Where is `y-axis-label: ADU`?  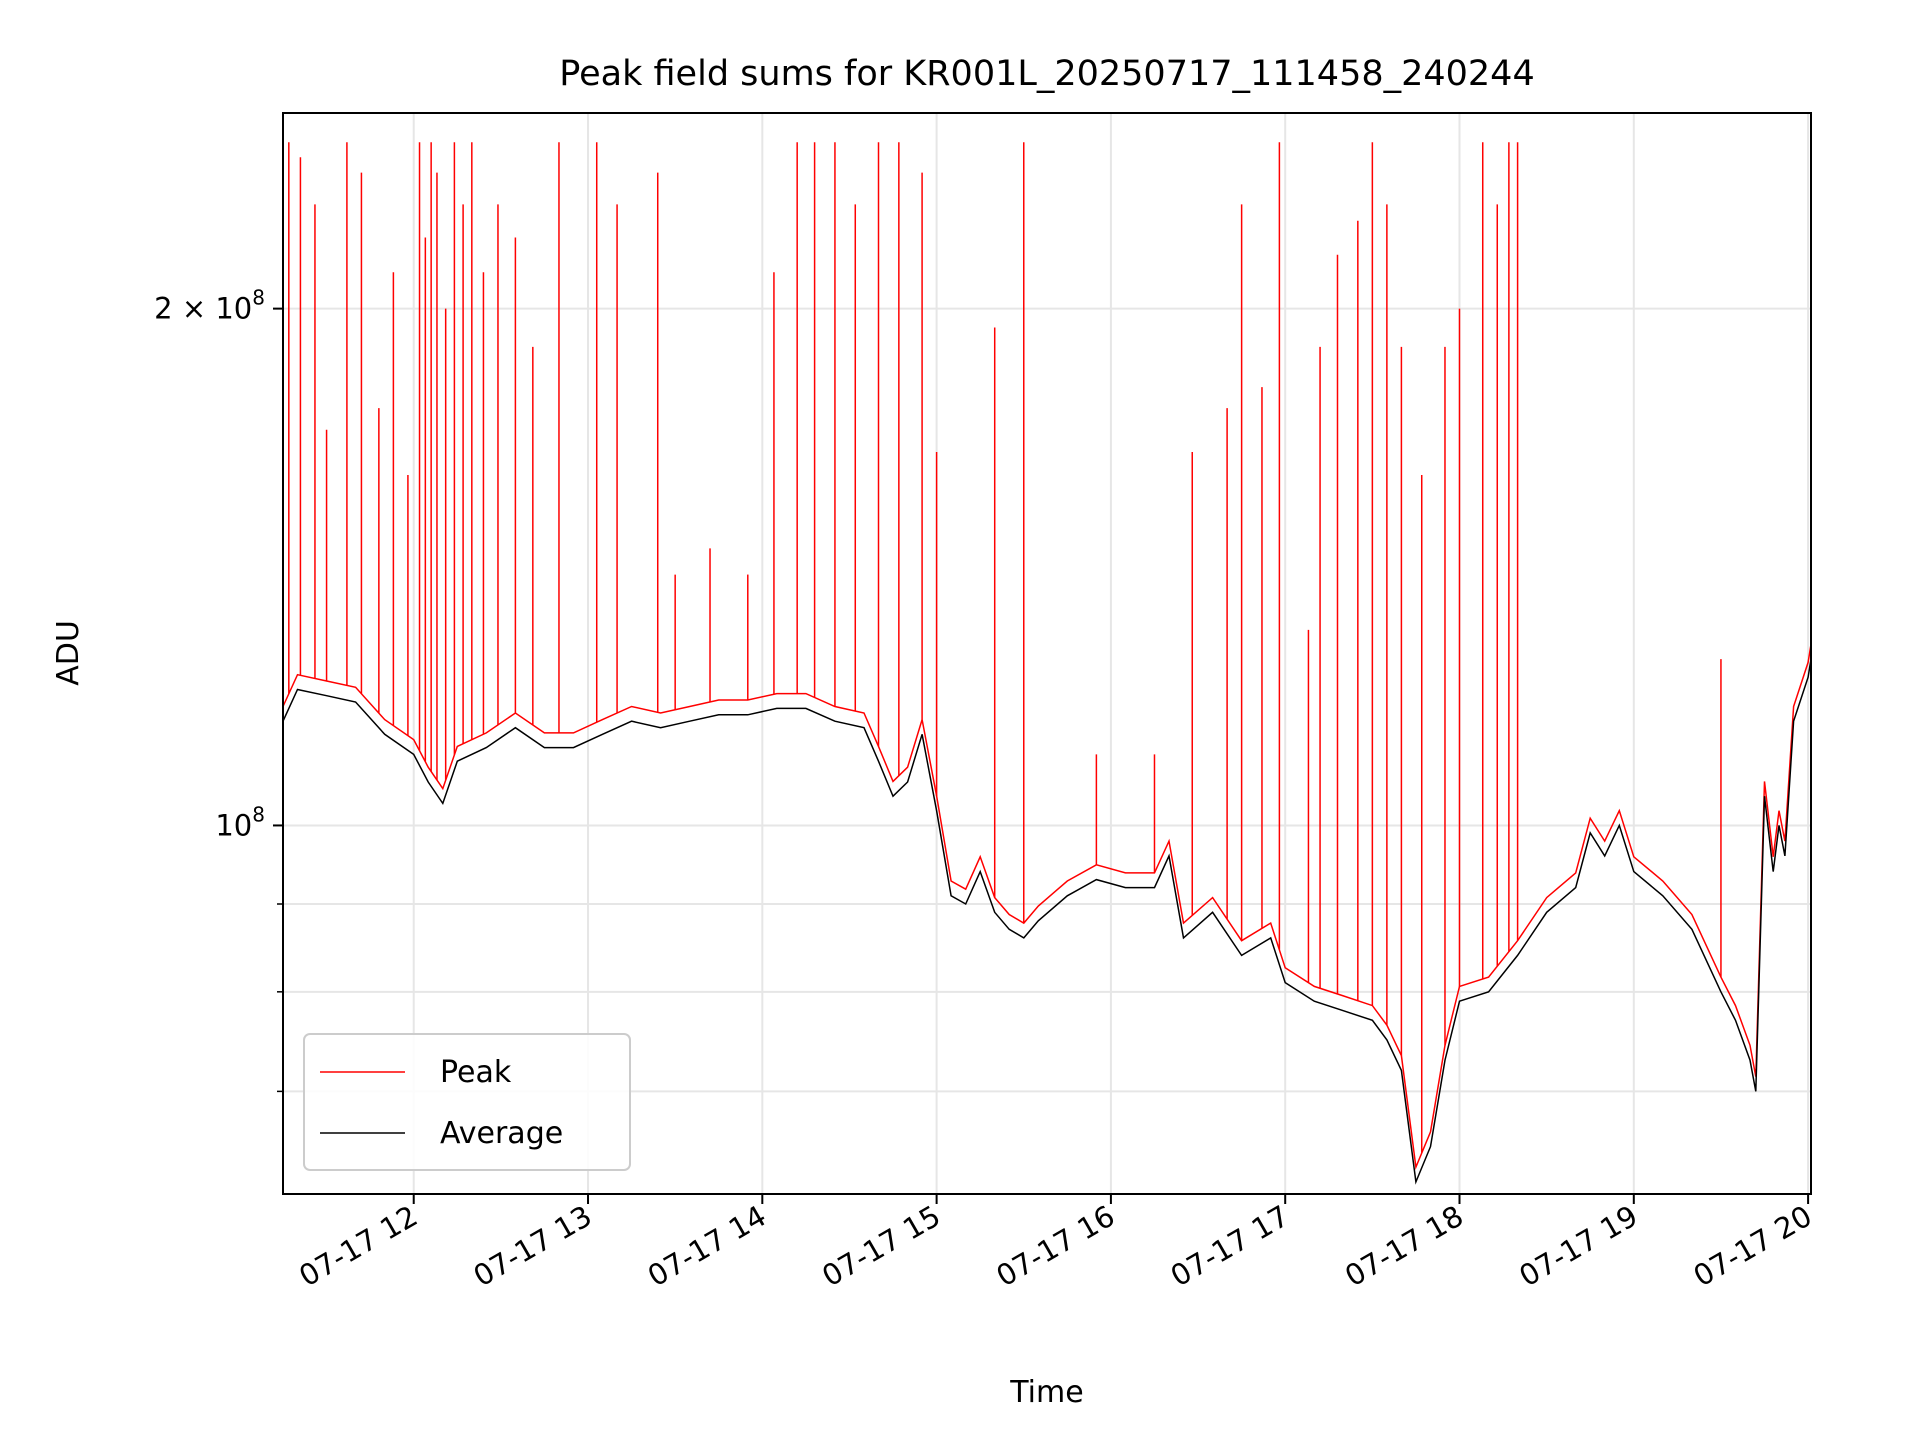
y-axis-label: ADU is located at coordinates (68, 653).